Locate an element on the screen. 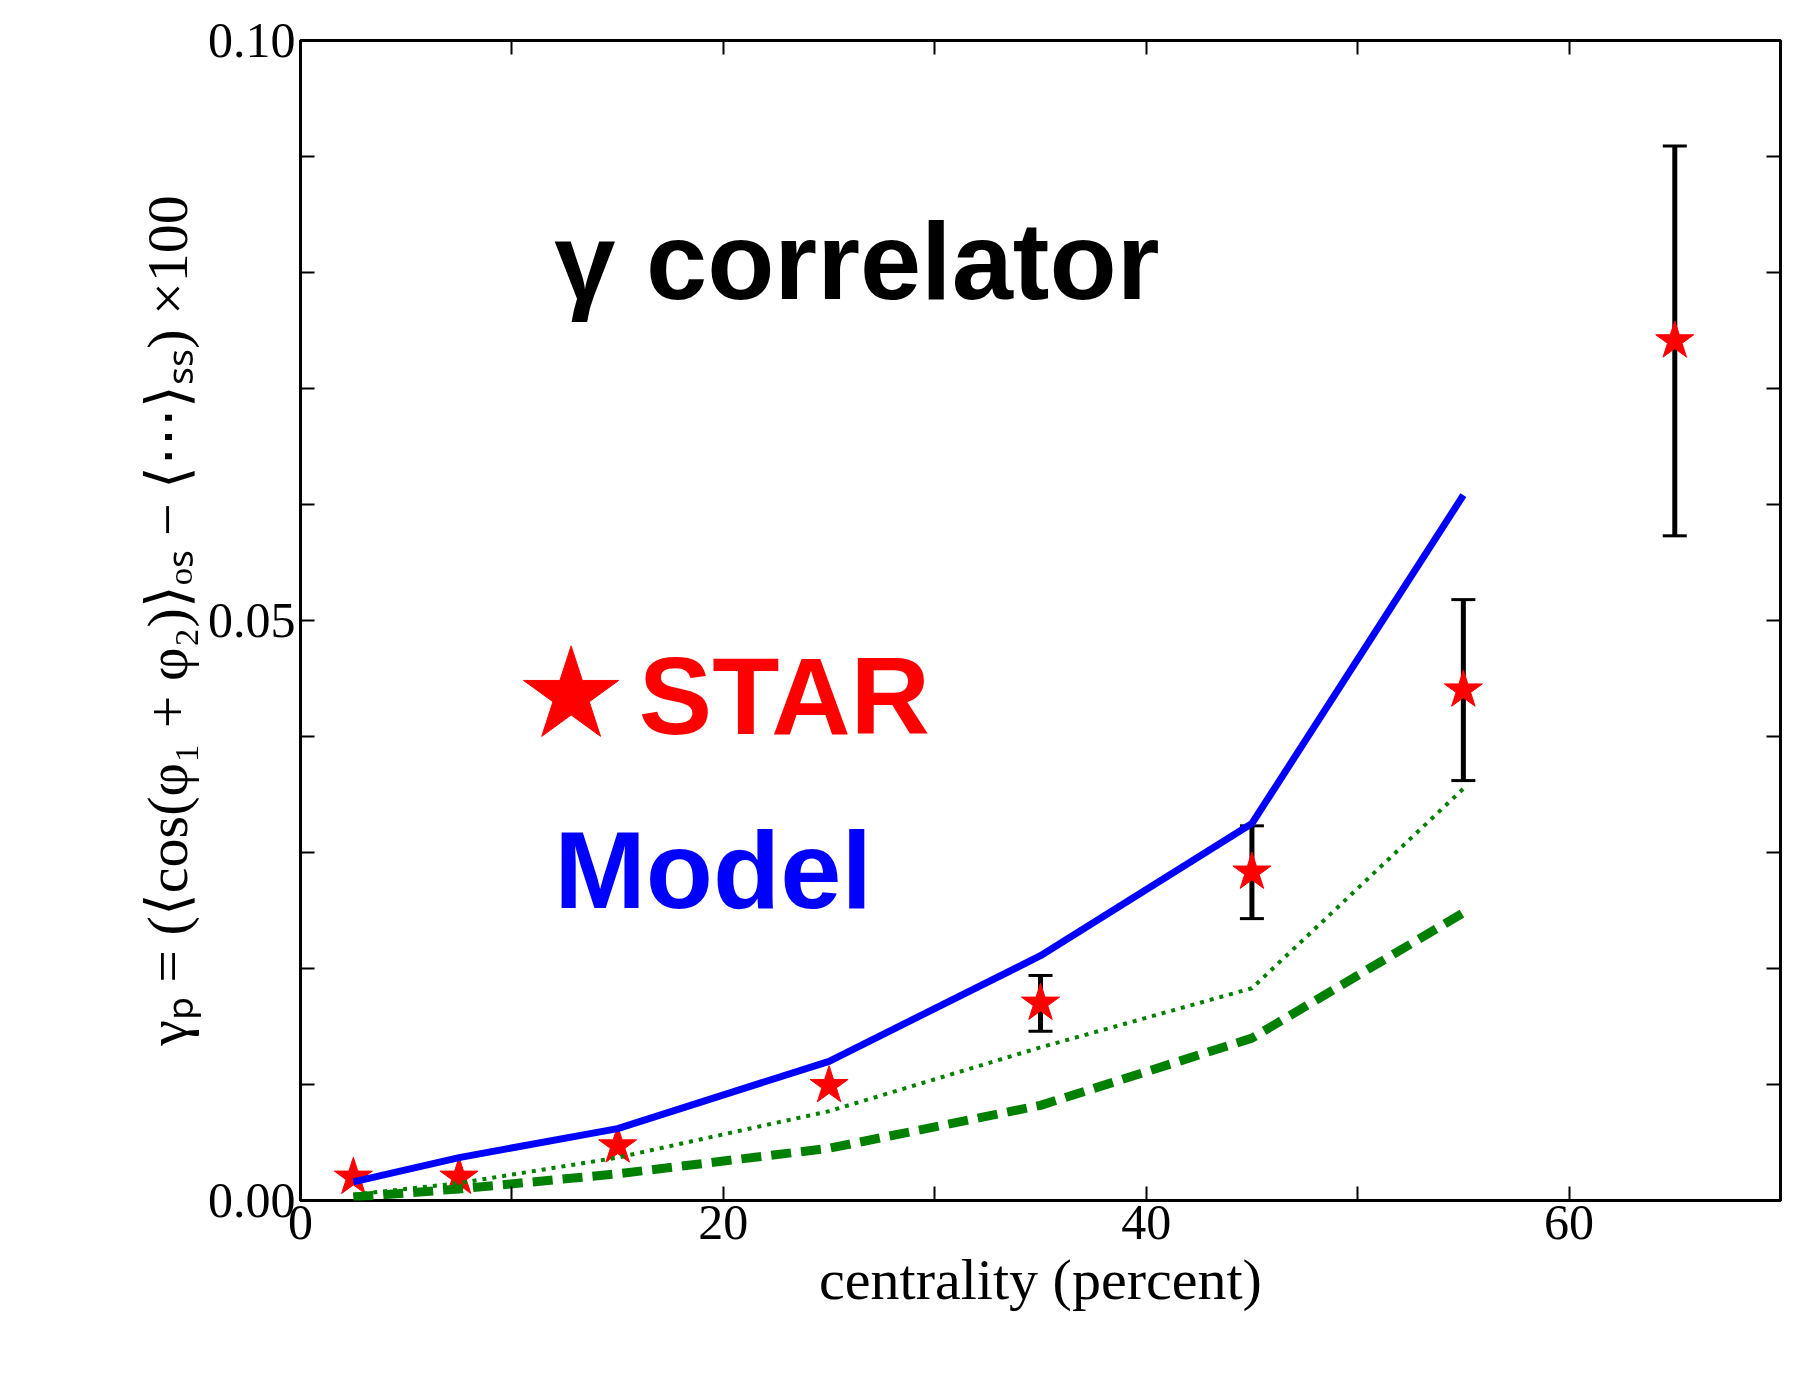  series-label: Model is located at coordinates (713, 870).